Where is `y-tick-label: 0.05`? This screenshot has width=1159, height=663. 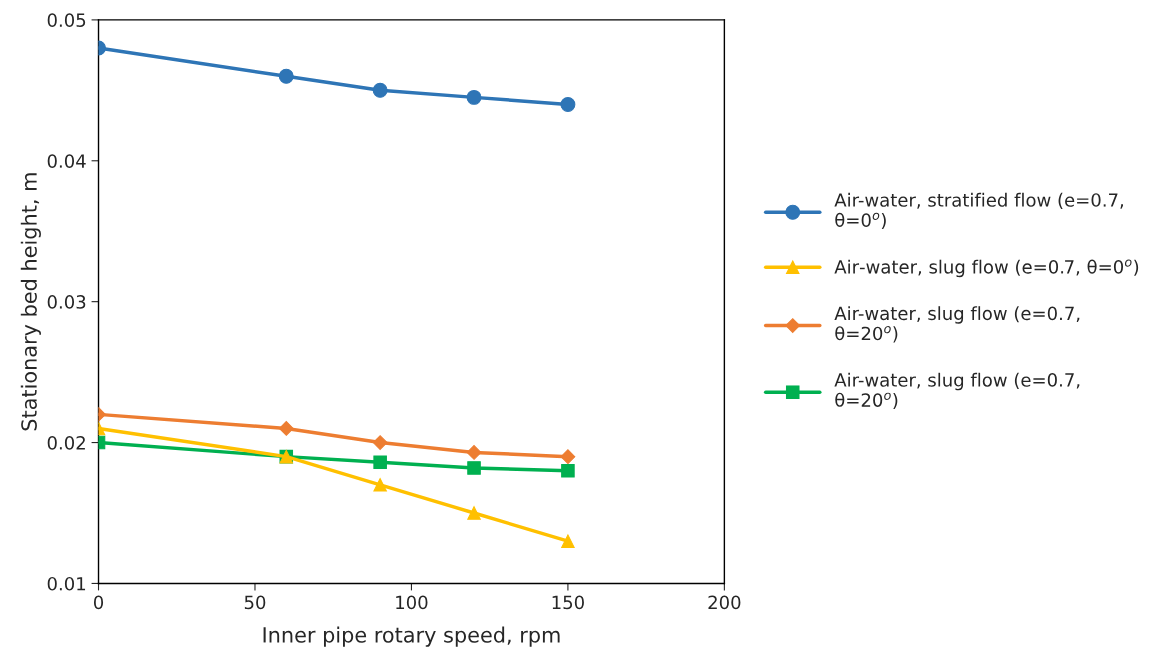
y-tick-label: 0.05 is located at coordinates (66, 20).